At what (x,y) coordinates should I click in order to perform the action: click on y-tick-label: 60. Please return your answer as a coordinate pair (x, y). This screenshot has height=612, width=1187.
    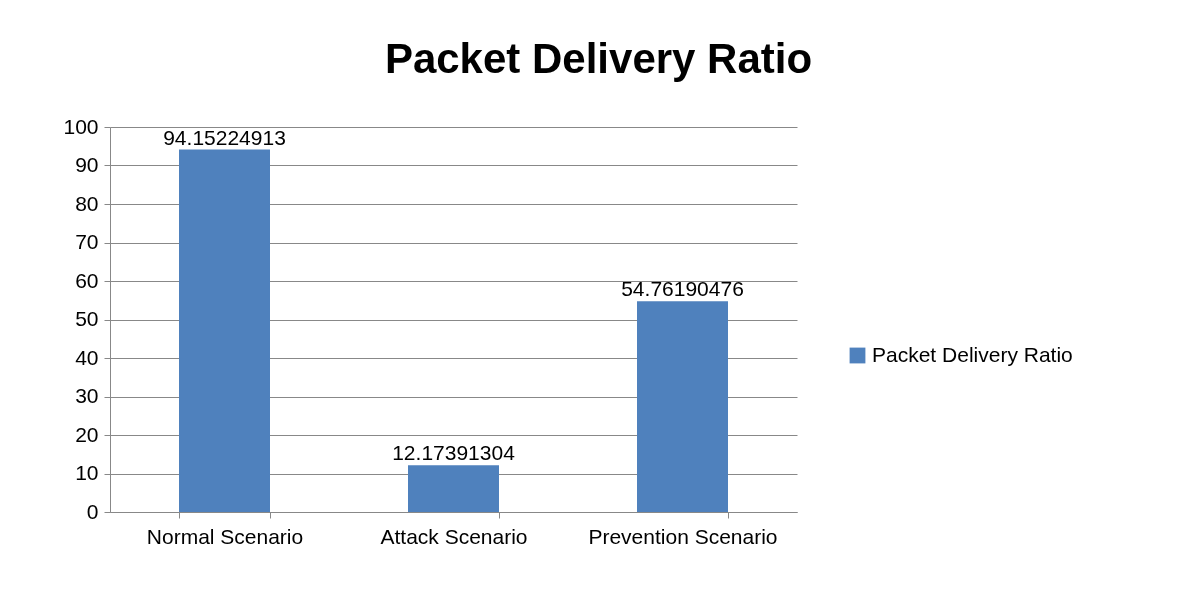
    Looking at the image, I should click on (87, 280).